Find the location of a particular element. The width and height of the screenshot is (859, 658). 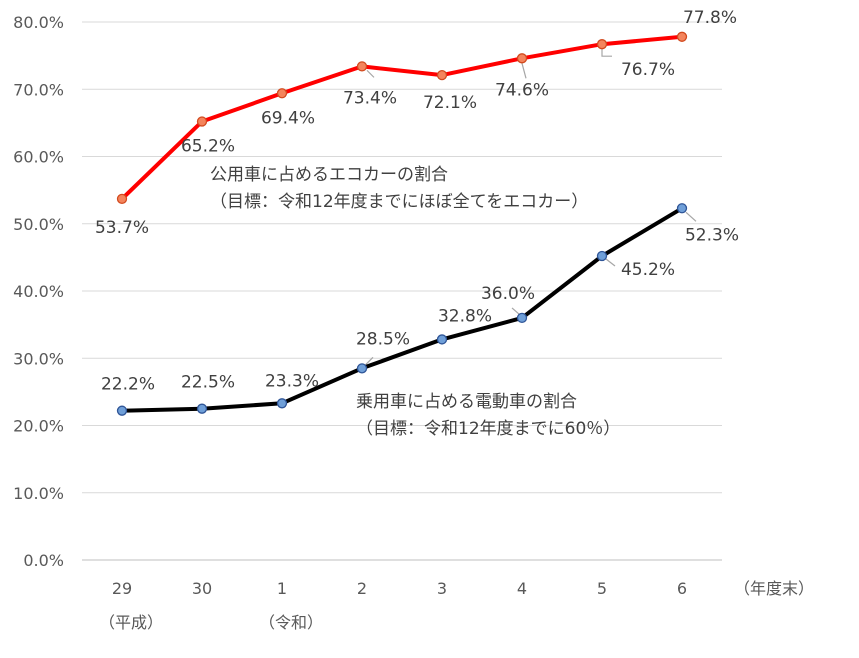

series-1-data-label: 22.5% is located at coordinates (208, 383).